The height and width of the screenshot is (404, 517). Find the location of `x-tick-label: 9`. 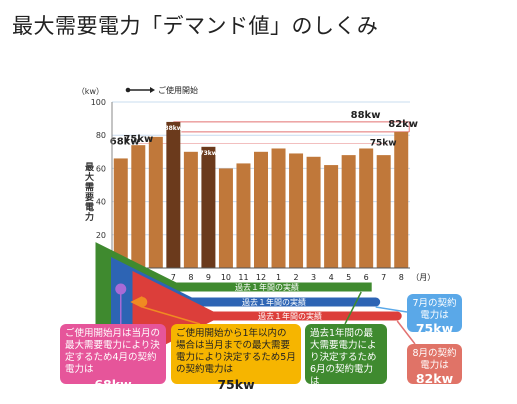

x-tick-label: 9 is located at coordinates (208, 277).